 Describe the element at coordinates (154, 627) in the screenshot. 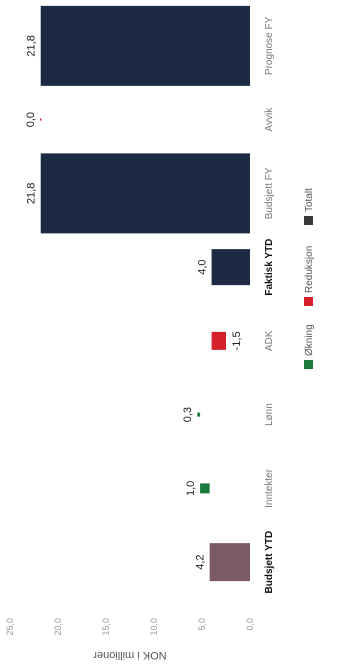

I see `y-tick-label: 10,0` at that location.